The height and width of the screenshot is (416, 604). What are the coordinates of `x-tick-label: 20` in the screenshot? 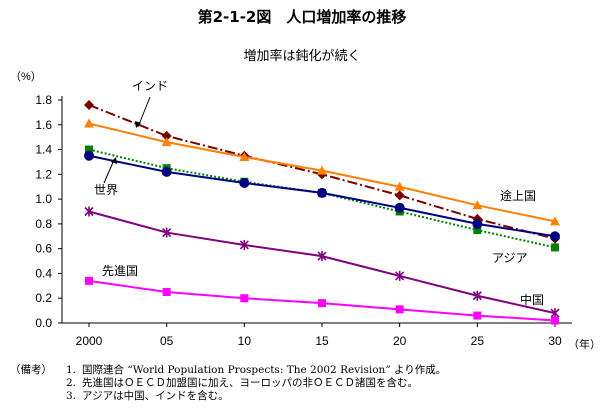 It's located at (400, 341).